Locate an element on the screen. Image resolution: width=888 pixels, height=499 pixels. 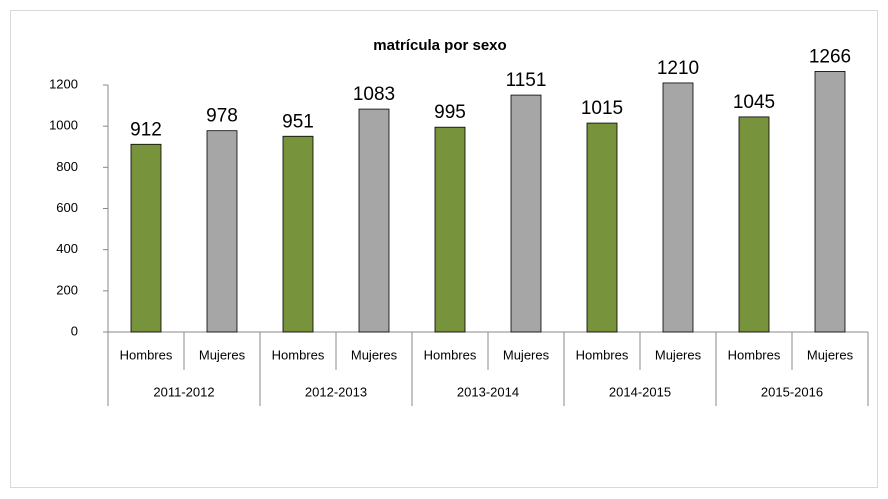
value-label: 912 is located at coordinates (146, 129).